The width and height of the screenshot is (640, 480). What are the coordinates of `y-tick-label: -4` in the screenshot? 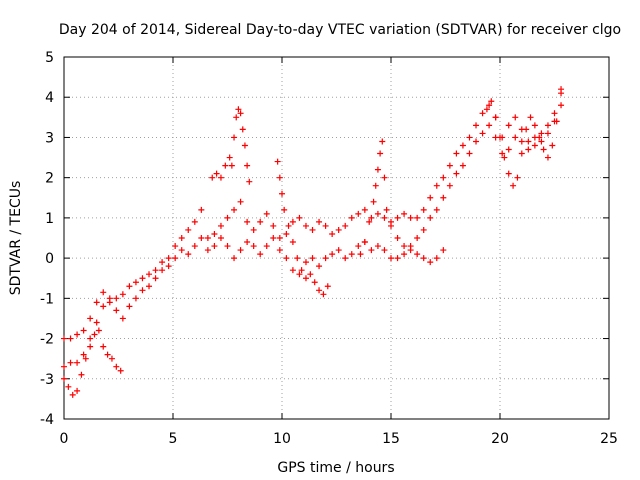 It's located at (47, 420).